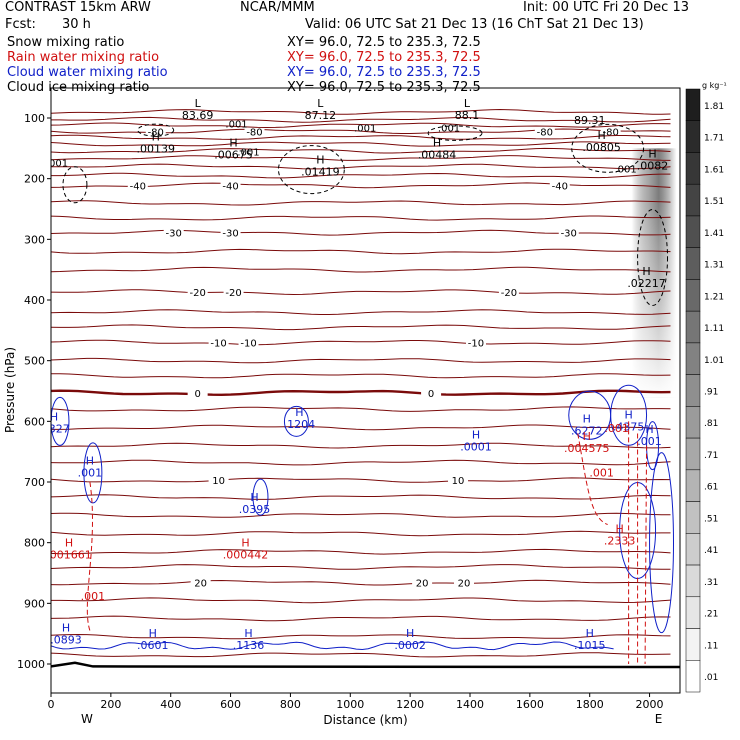  Describe the element at coordinates (34, 603) in the screenshot. I see `y-tick-label: 900` at that location.